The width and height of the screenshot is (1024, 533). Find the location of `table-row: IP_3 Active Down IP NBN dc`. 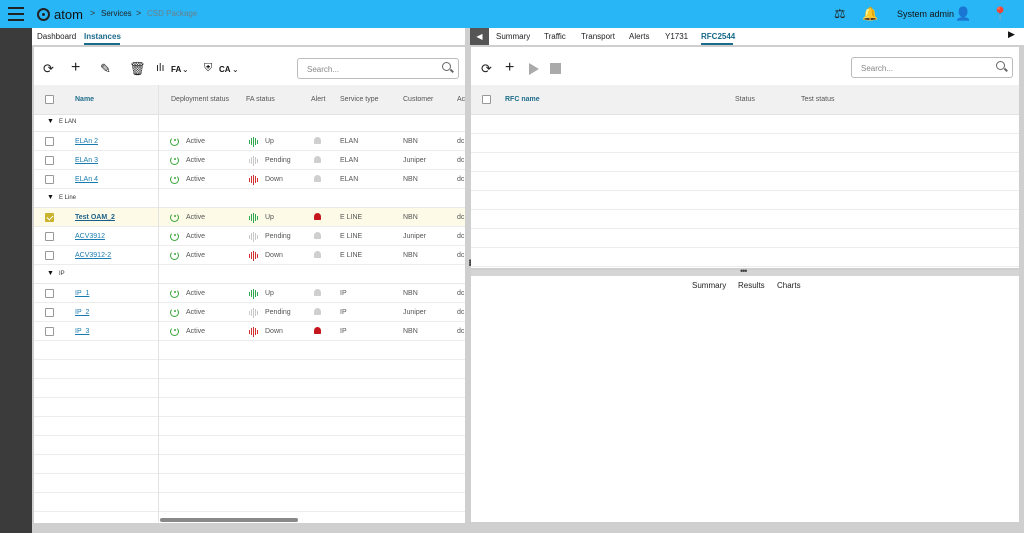

table-row: IP_3 Active Down IP NBN dc is located at coordinates (249, 331).